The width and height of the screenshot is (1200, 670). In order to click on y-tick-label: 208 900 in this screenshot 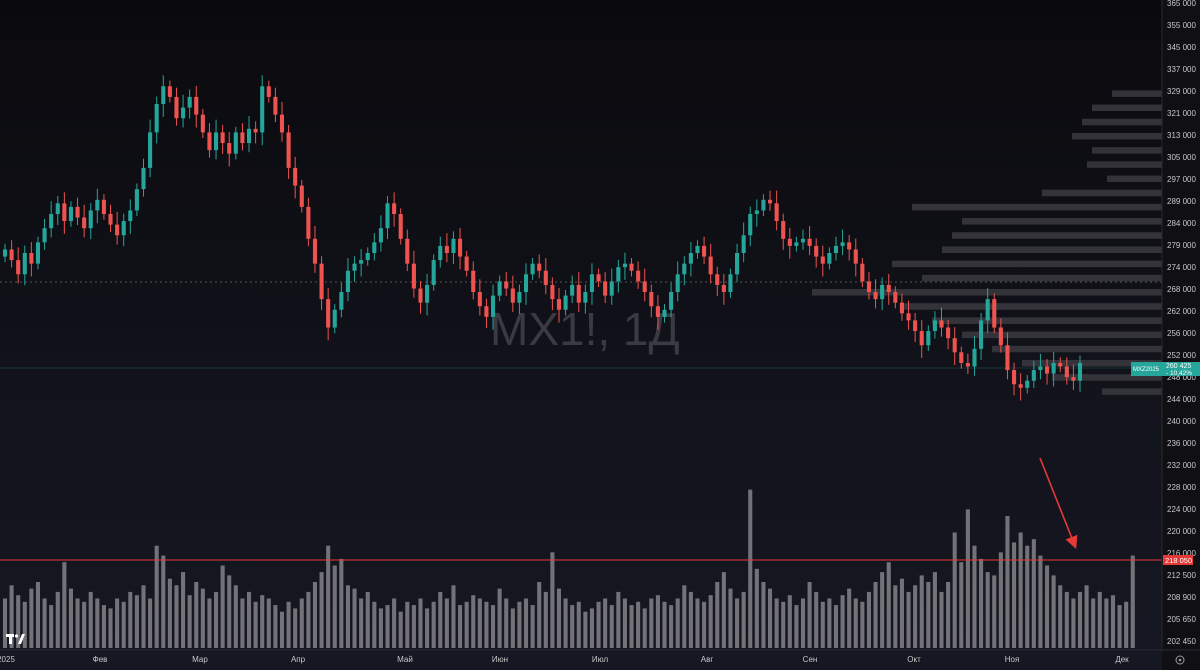, I will do `click(1181, 597)`.